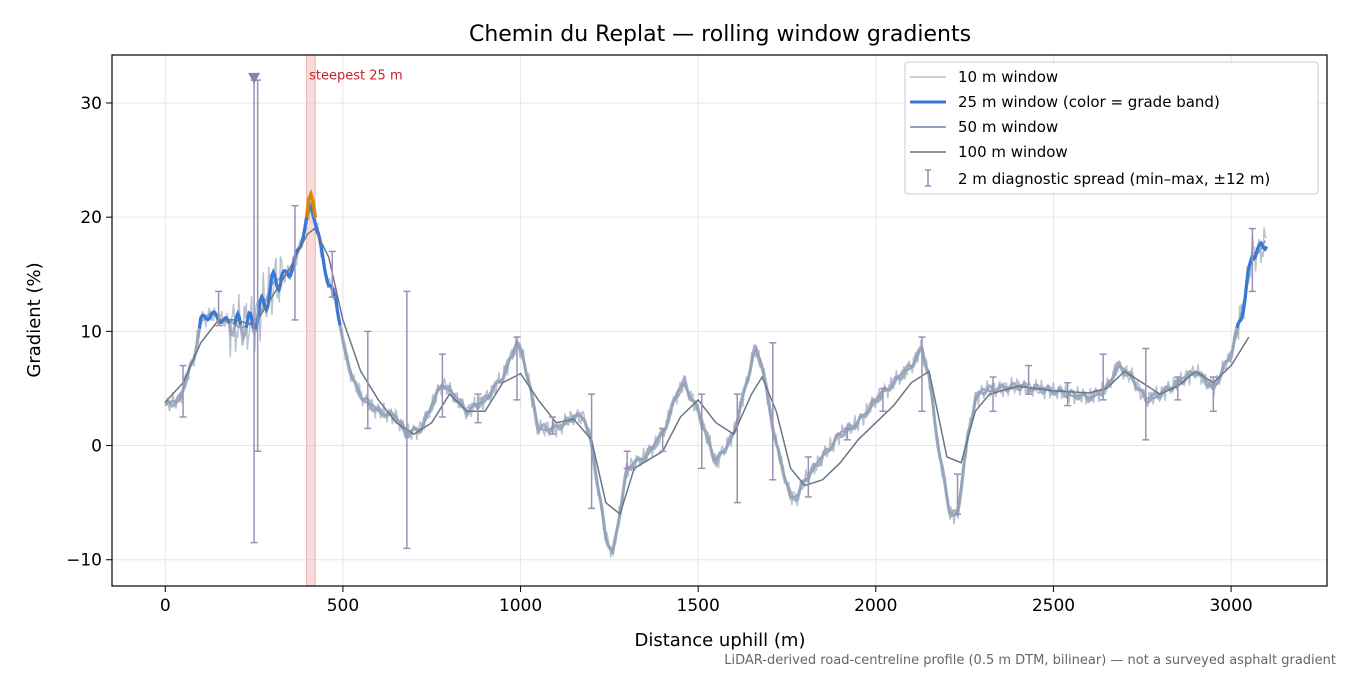 This screenshot has height=675, width=1350. I want to click on legend-label-spread: 2 m diagnostic spread (min–max, ±12 m), so click(1114, 179).